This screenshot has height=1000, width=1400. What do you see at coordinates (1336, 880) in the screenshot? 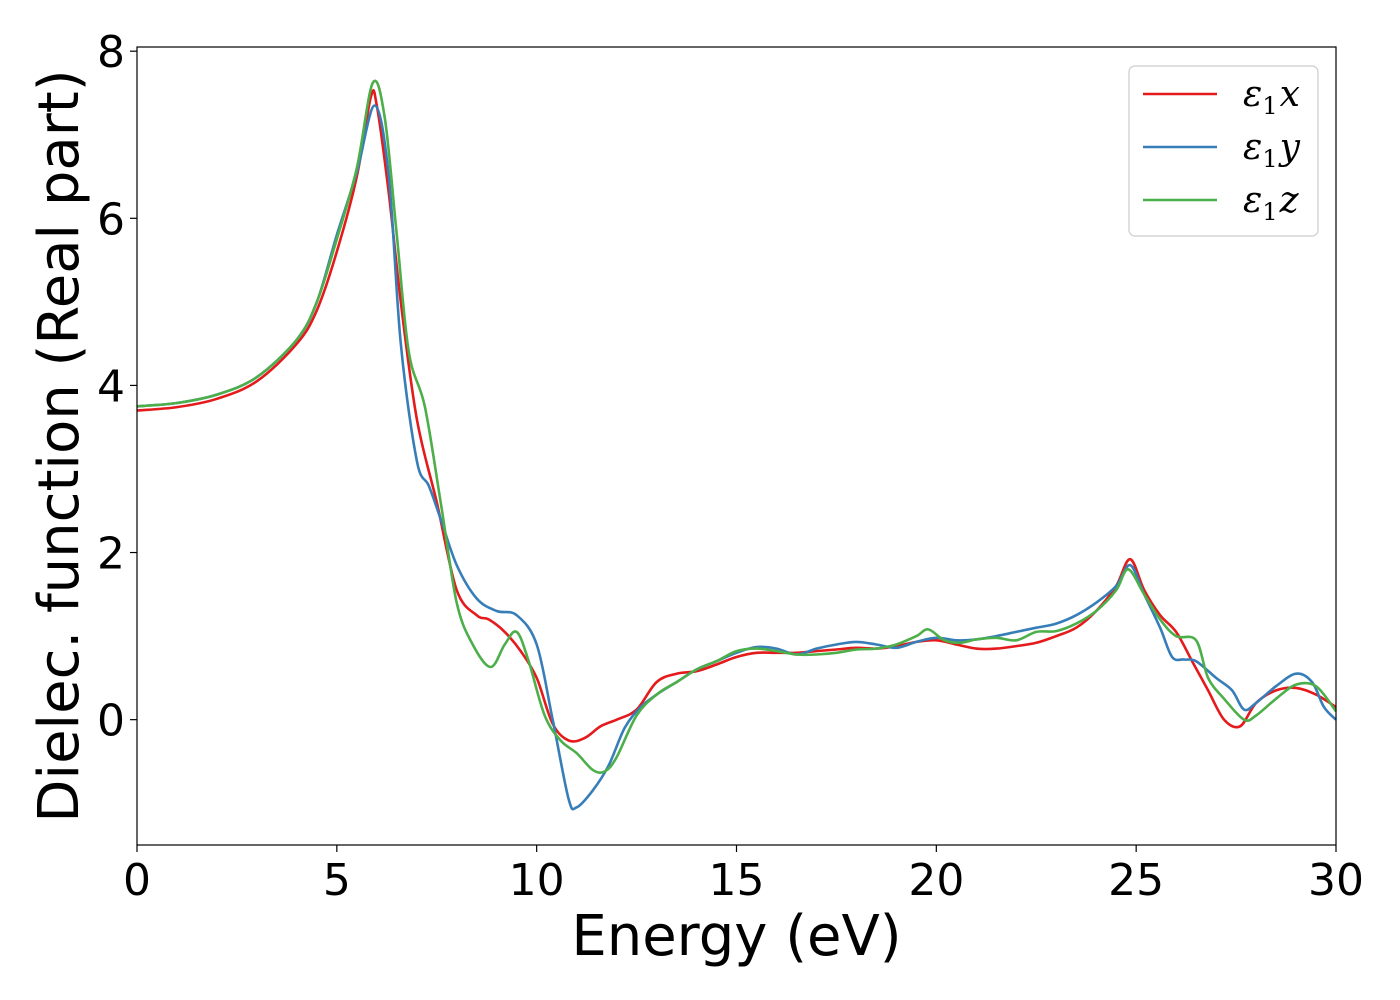
I see `x-tick-label: 30` at bounding box center [1336, 880].